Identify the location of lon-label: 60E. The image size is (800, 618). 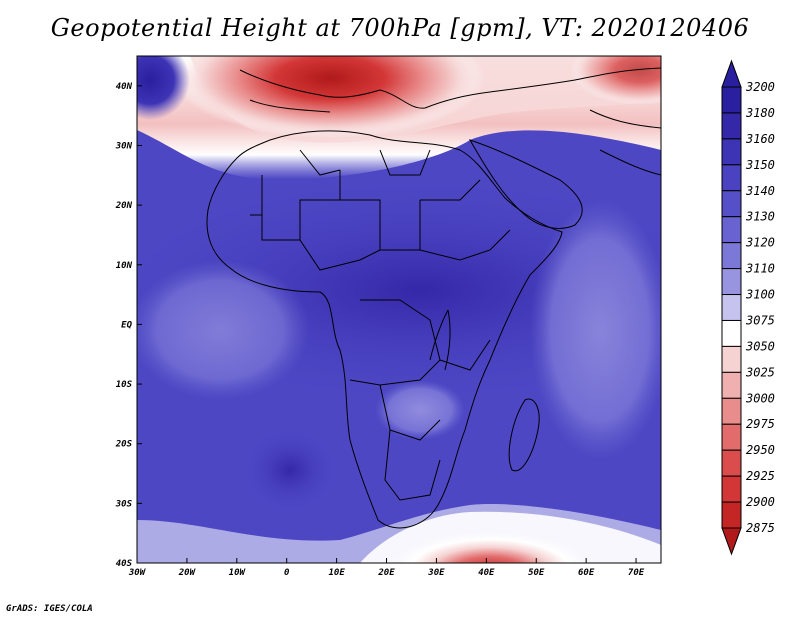
(586, 573).